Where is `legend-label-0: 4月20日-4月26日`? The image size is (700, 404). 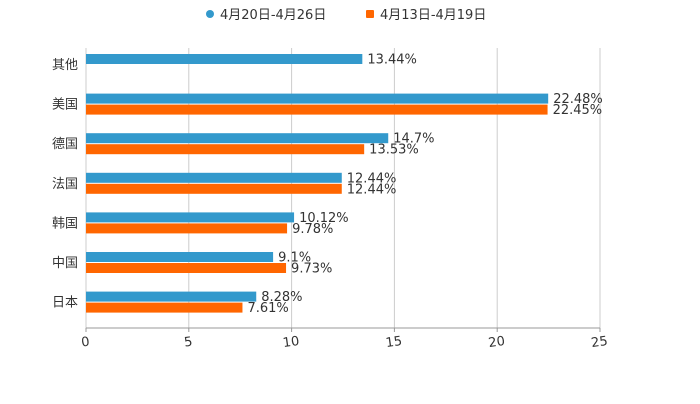 legend-label-0: 4月20日-4月26日 is located at coordinates (273, 15).